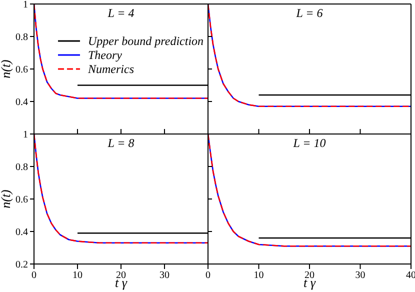 Image resolution: width=415 pixels, height=292 pixels. What do you see at coordinates (22, 265) in the screenshot?
I see `y-tick-label: 0.2` at bounding box center [22, 265].